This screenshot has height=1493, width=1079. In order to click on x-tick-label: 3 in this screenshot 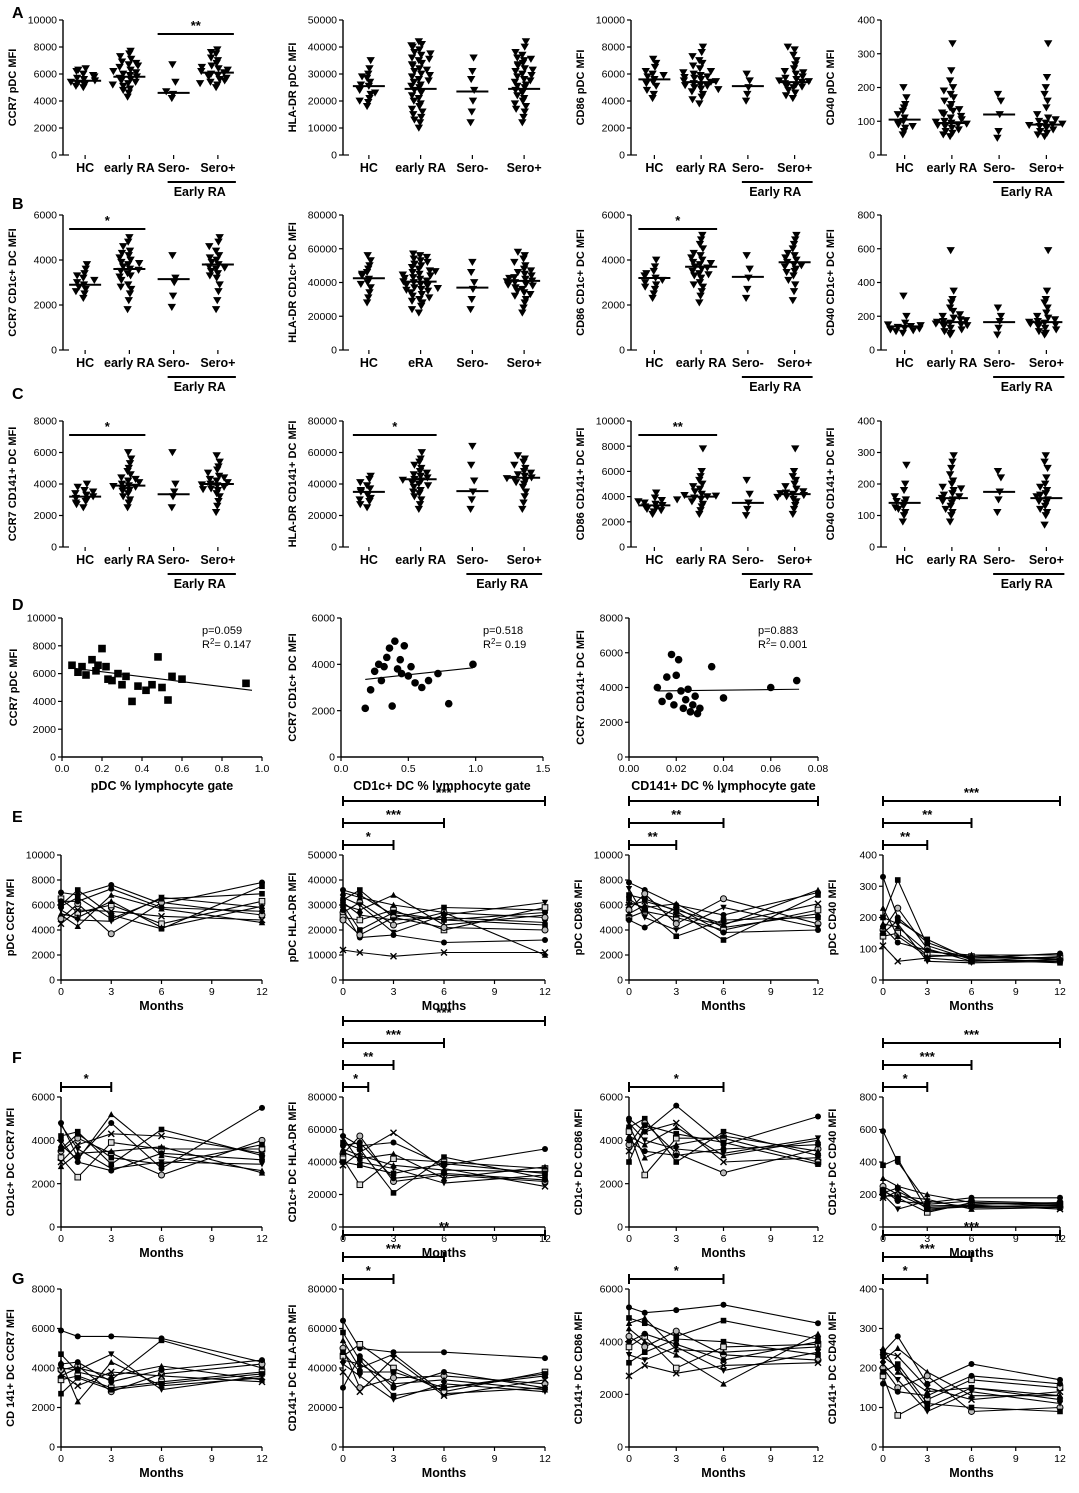, I will do `click(394, 1459)`.